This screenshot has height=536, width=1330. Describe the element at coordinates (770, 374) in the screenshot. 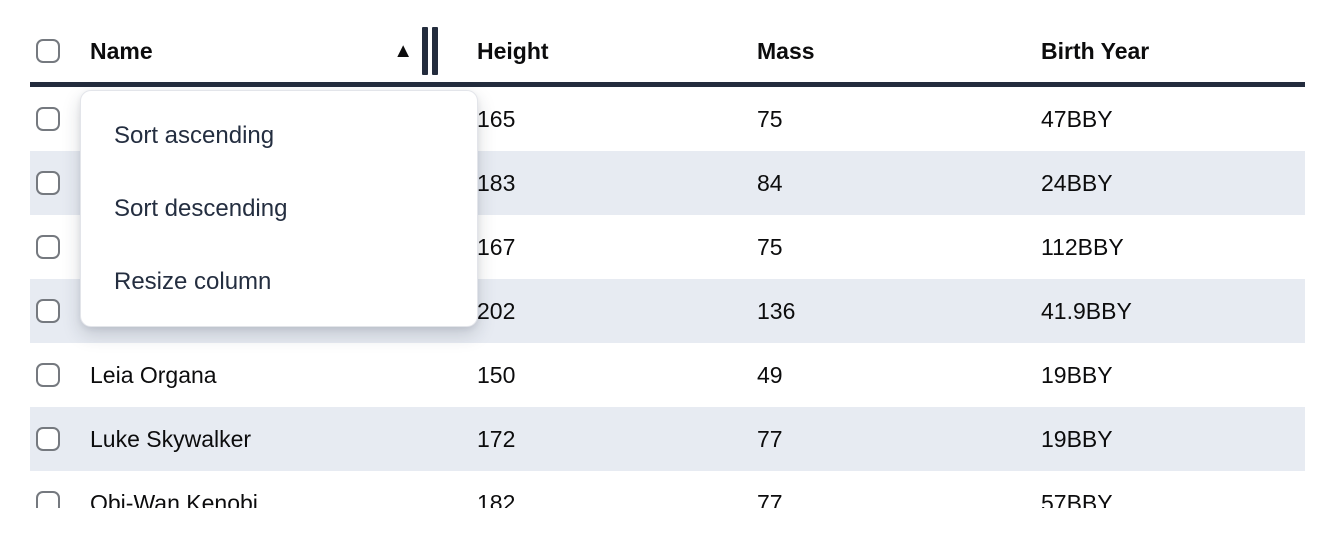

I see `cell-mass: 49` at that location.